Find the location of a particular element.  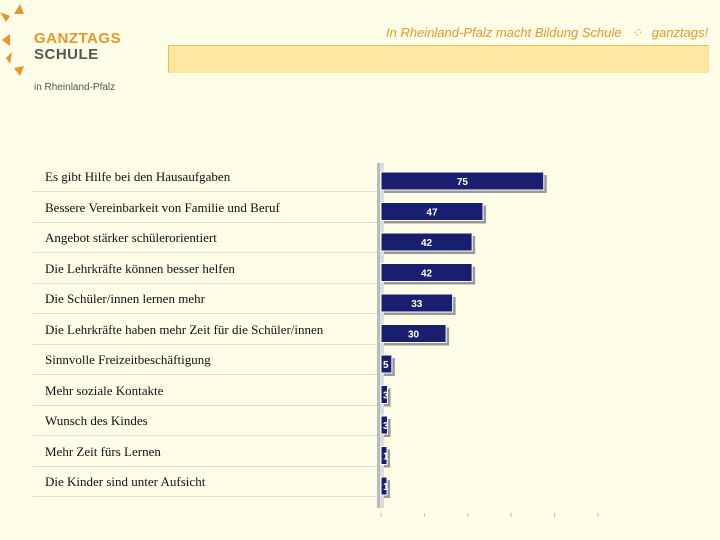

bar-value-label: 33 is located at coordinates (417, 304).